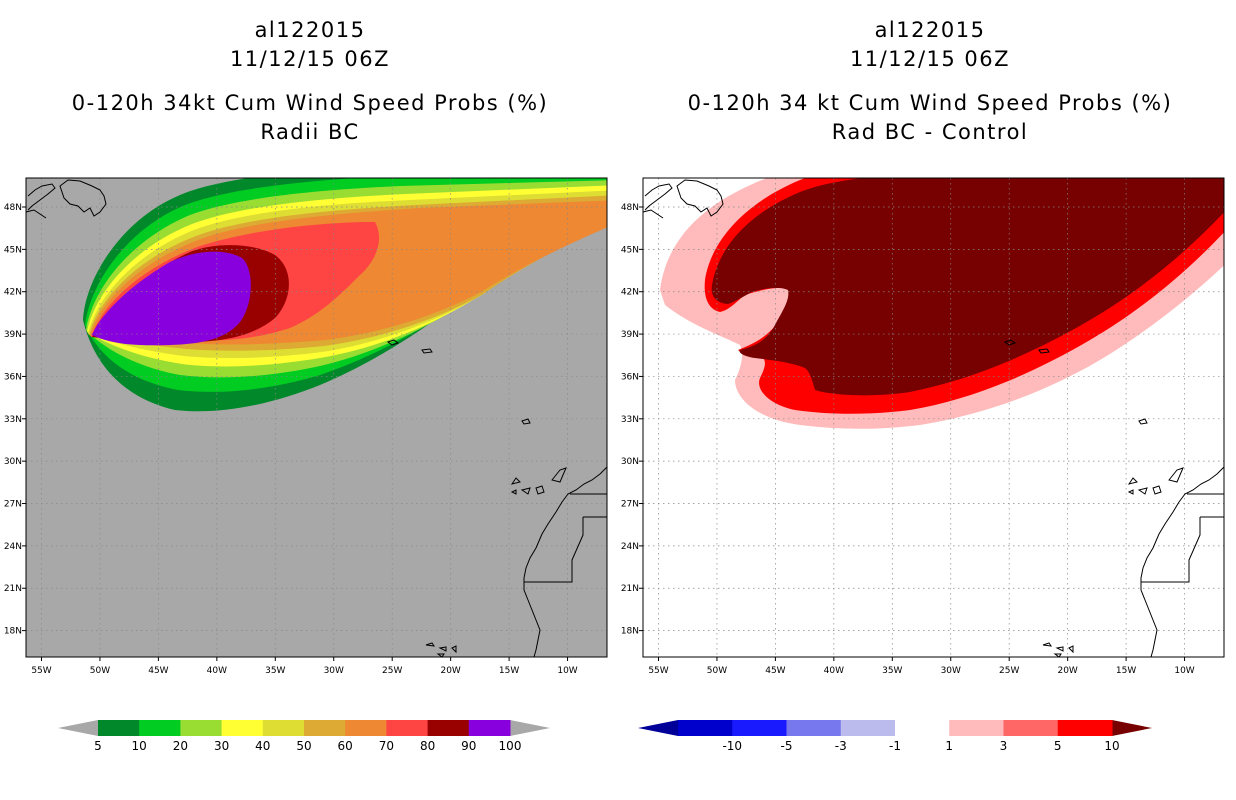 The height and width of the screenshot is (800, 1236). What do you see at coordinates (100, 671) in the screenshot?
I see `lon-label: 50W` at bounding box center [100, 671].